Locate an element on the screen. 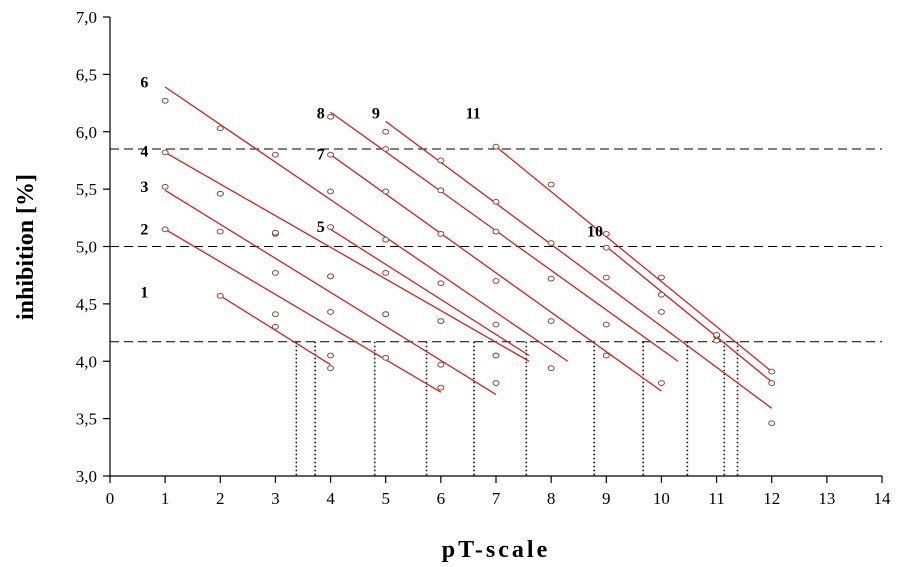 This screenshot has height=567, width=905. series-label-7: 7 is located at coordinates (321, 155).